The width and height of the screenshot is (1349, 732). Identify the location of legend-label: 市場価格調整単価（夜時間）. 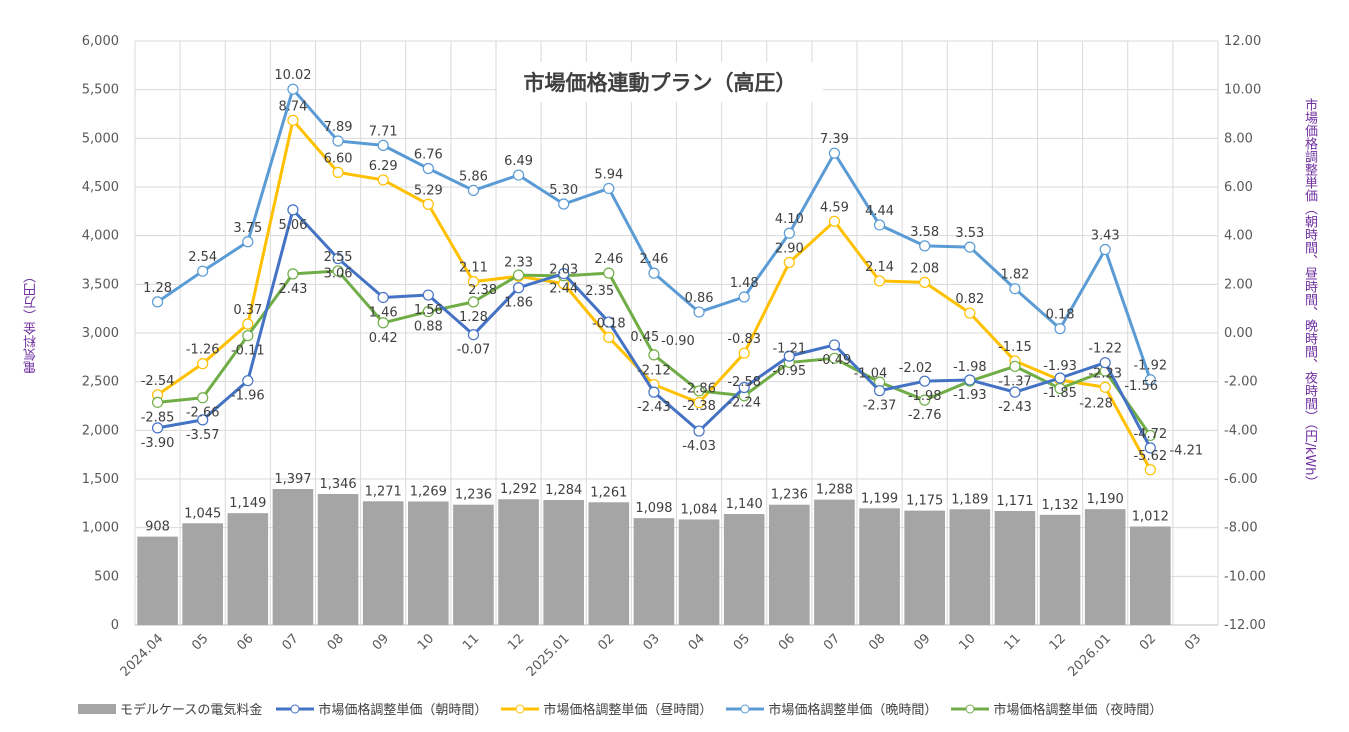
(1078, 710).